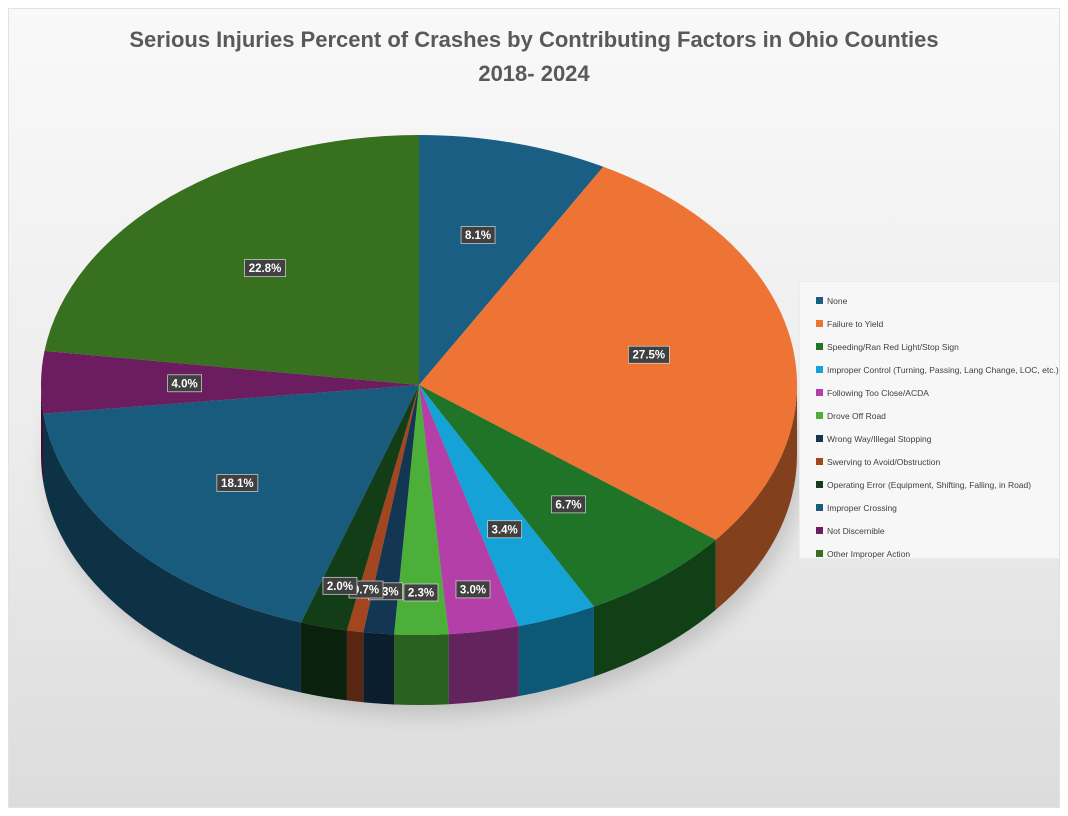 The width and height of the screenshot is (1068, 816). What do you see at coordinates (421, 510) in the screenshot?
I see `pie-slice-drove-off-road` at bounding box center [421, 510].